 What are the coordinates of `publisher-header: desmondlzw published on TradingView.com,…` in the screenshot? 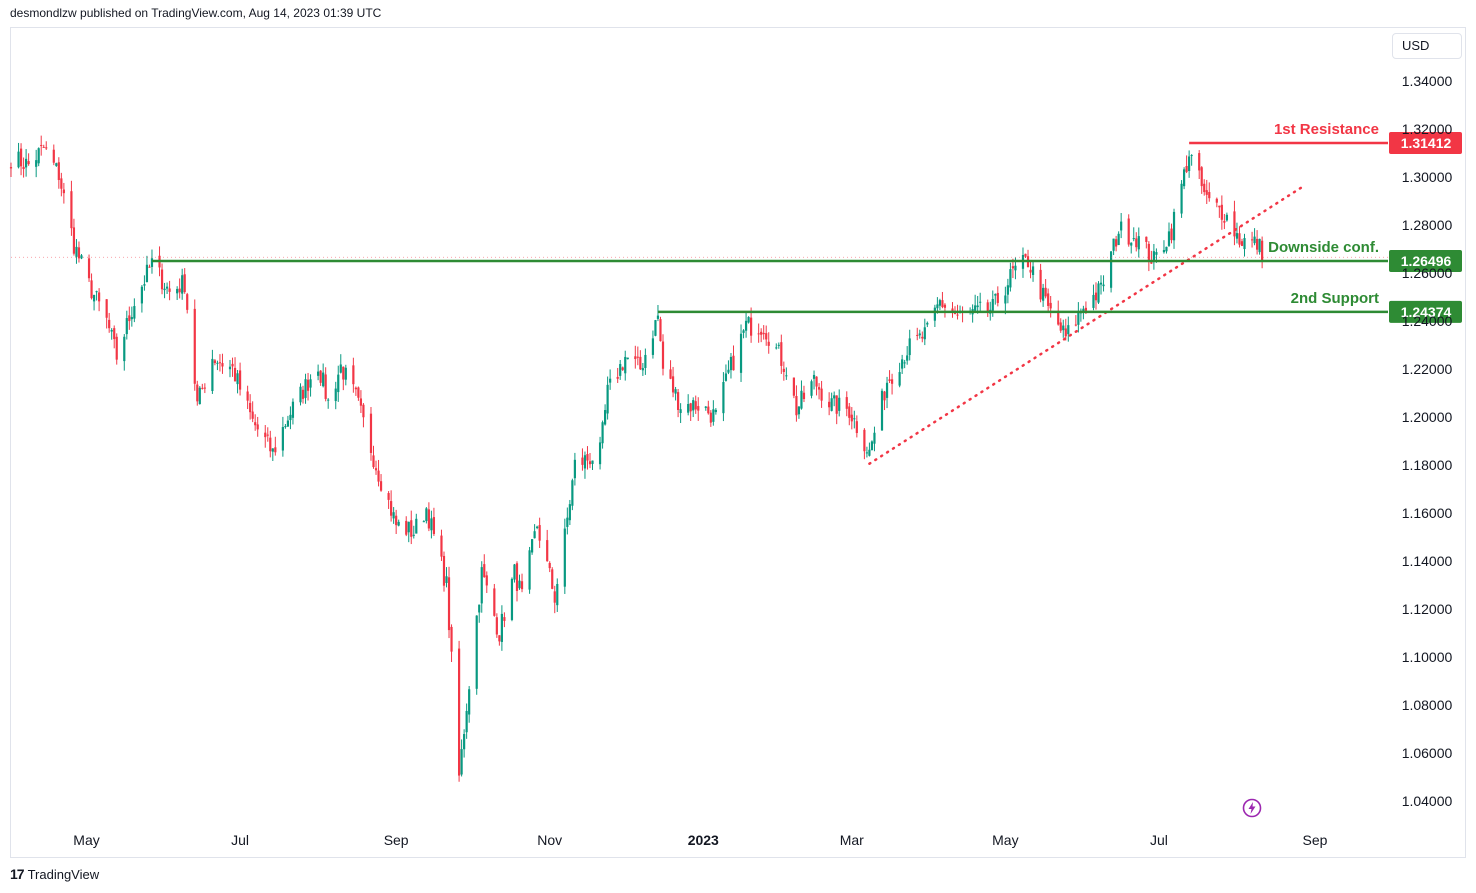 It's located at (196, 13).